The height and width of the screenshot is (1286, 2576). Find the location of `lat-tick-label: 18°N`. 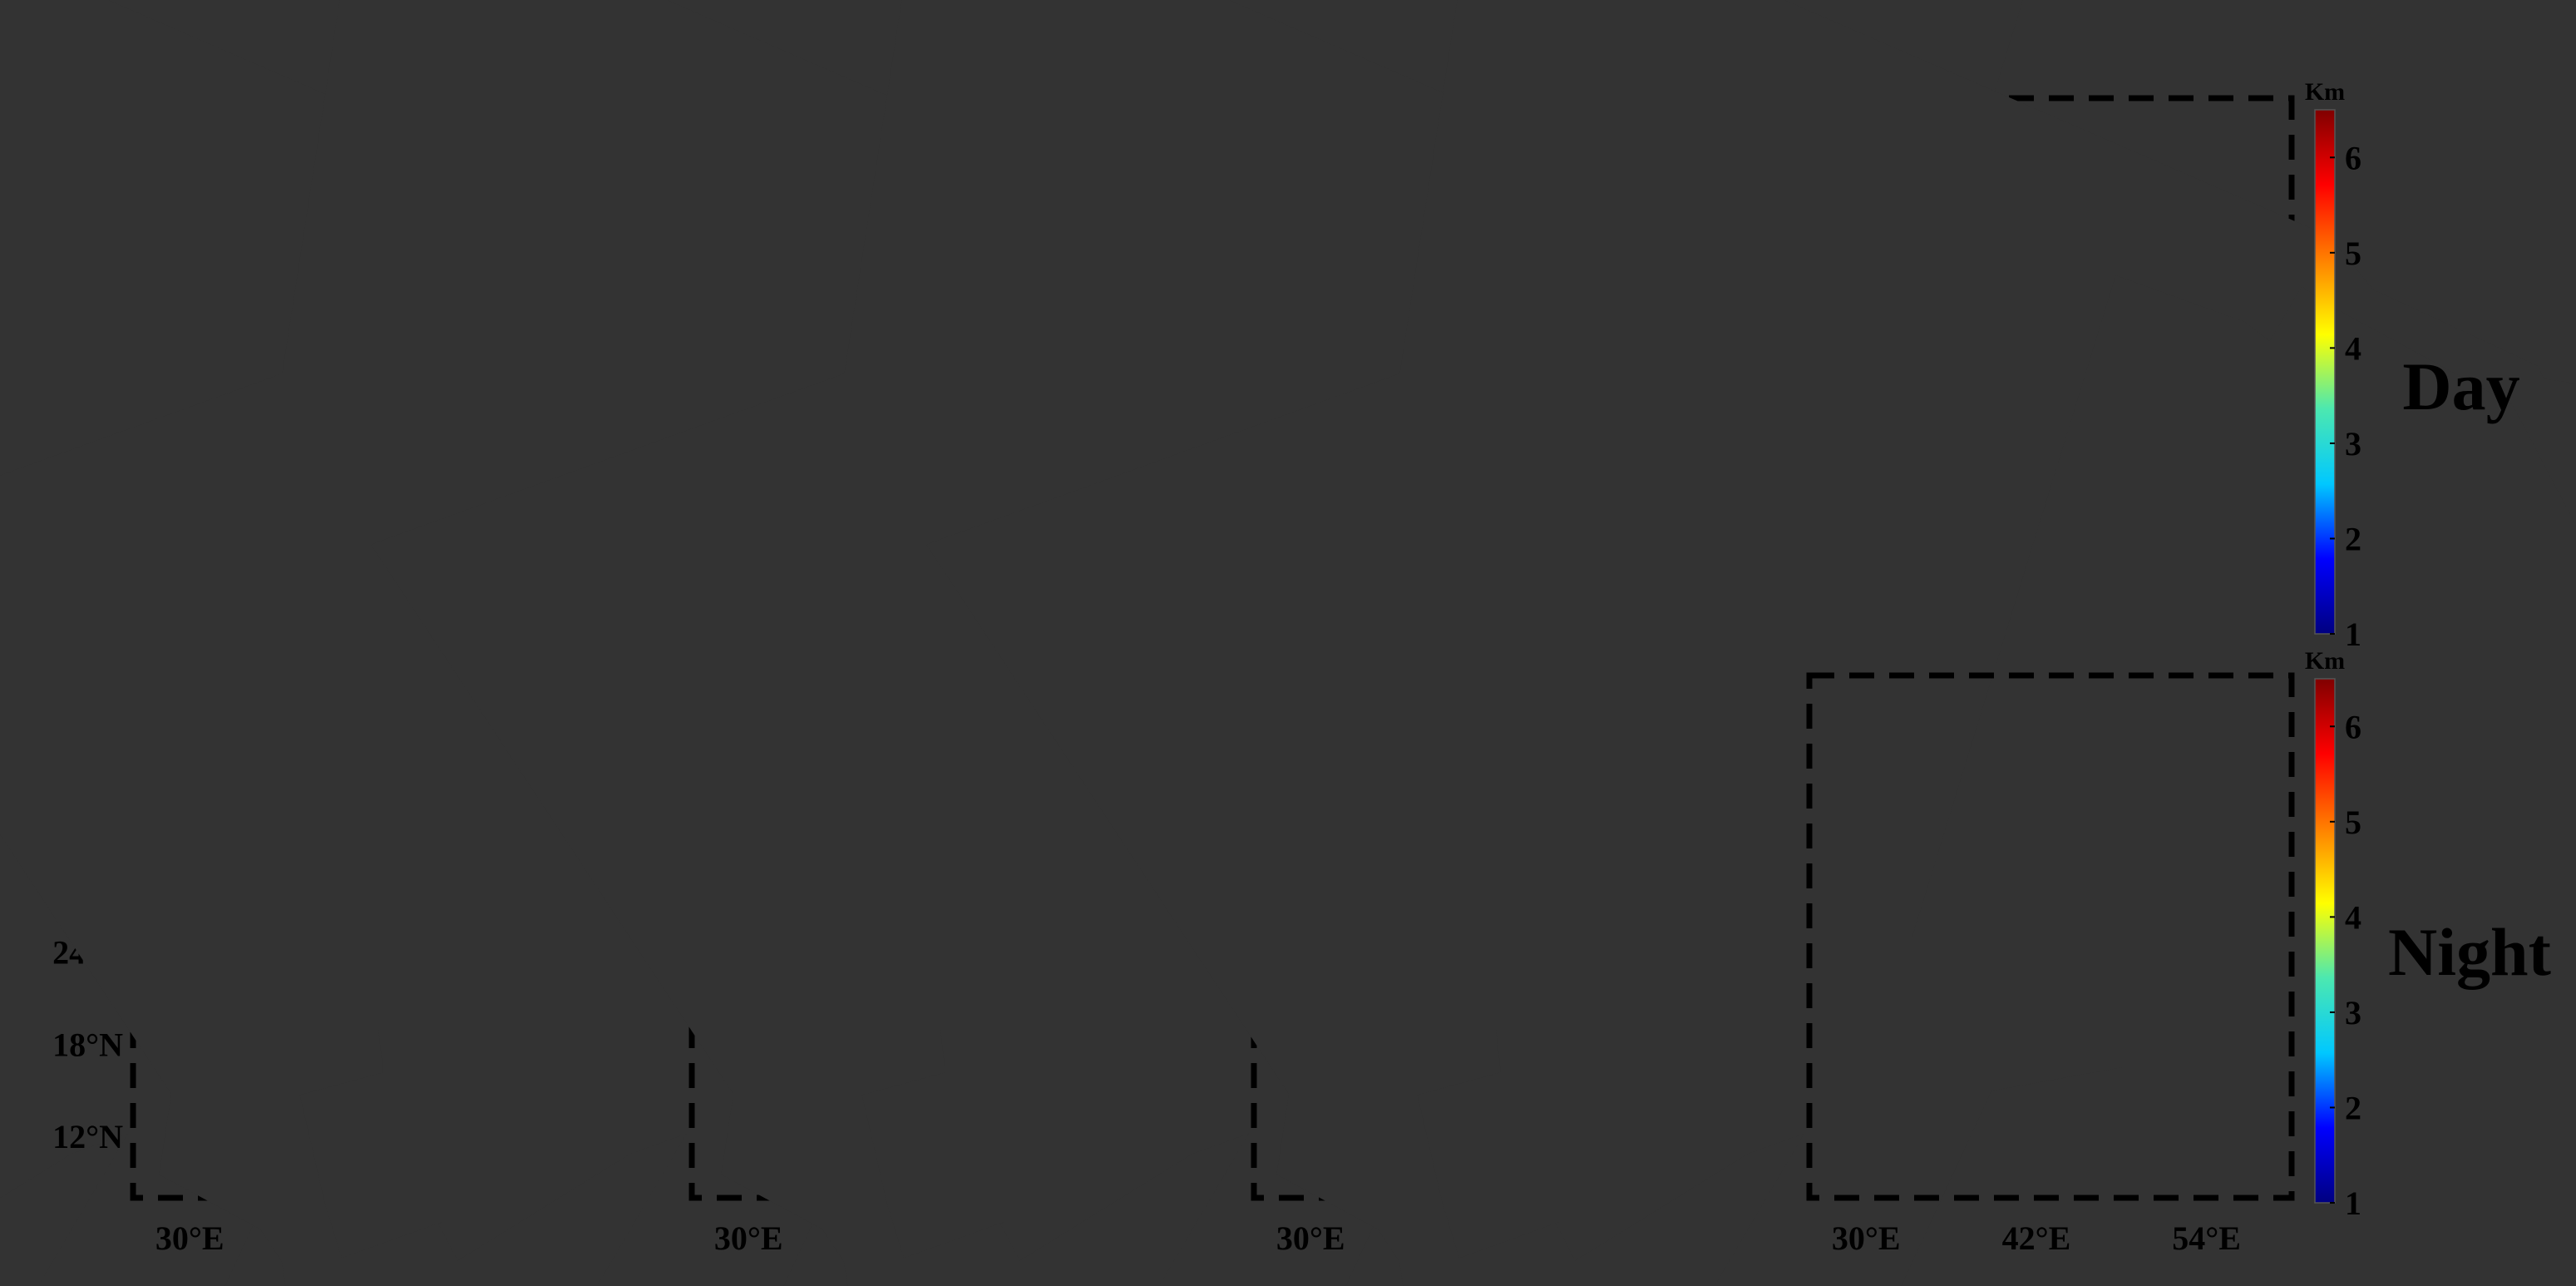

lat-tick-label: 18°N is located at coordinates (87, 1044).